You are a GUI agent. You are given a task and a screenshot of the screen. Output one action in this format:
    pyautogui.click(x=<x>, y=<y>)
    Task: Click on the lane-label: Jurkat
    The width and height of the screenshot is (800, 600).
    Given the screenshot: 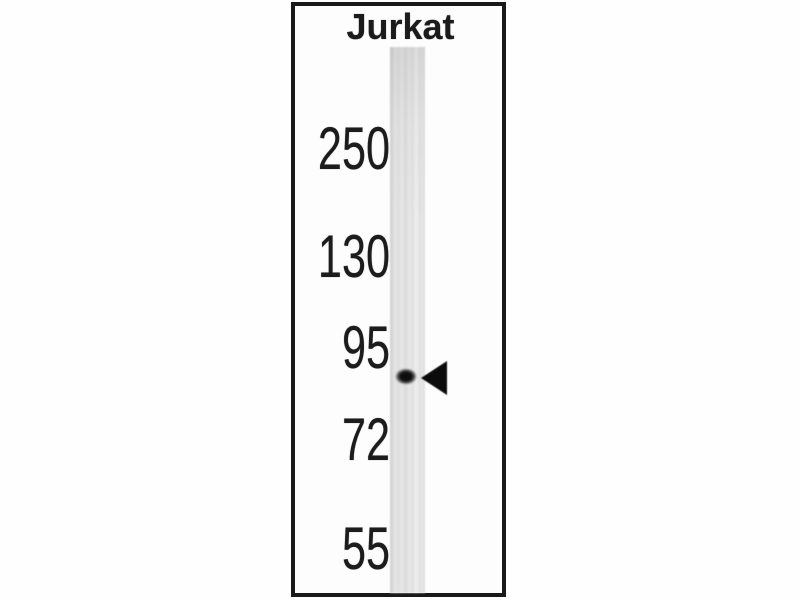 What is the action you would take?
    pyautogui.click(x=400, y=26)
    